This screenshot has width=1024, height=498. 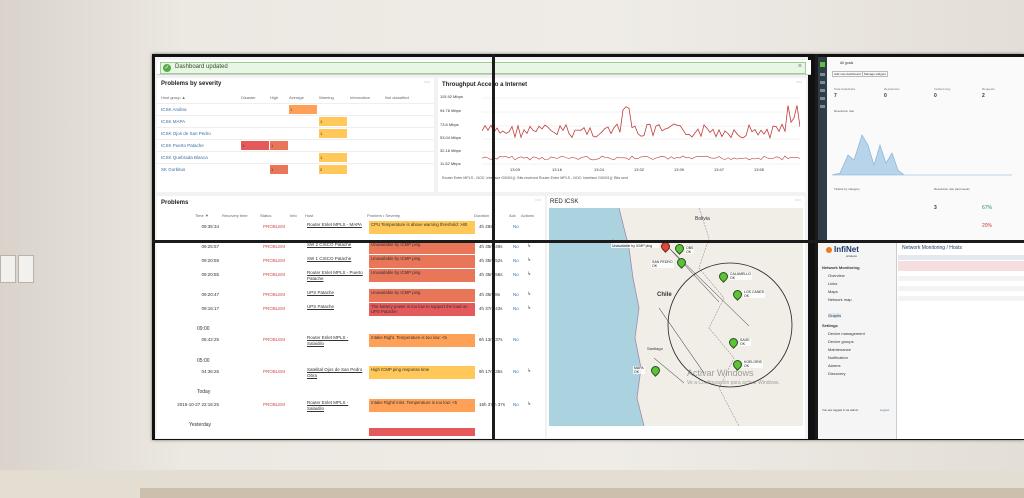 I want to click on host-group-link: SK Gorbitus, so click(x=173, y=169).